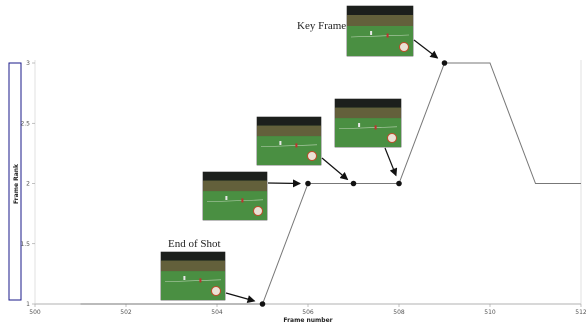  Describe the element at coordinates (194, 244) in the screenshot. I see `annotation-end-of-shot: End of Shot` at that location.